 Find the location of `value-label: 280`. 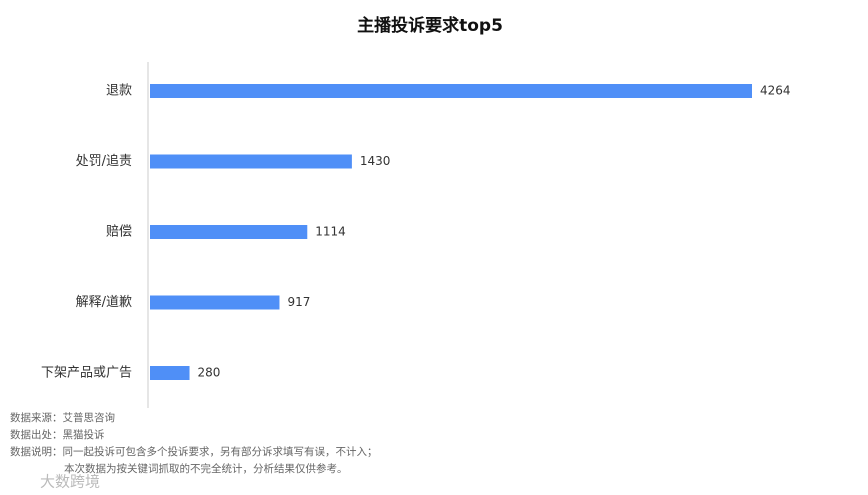

value-label: 280 is located at coordinates (209, 373).